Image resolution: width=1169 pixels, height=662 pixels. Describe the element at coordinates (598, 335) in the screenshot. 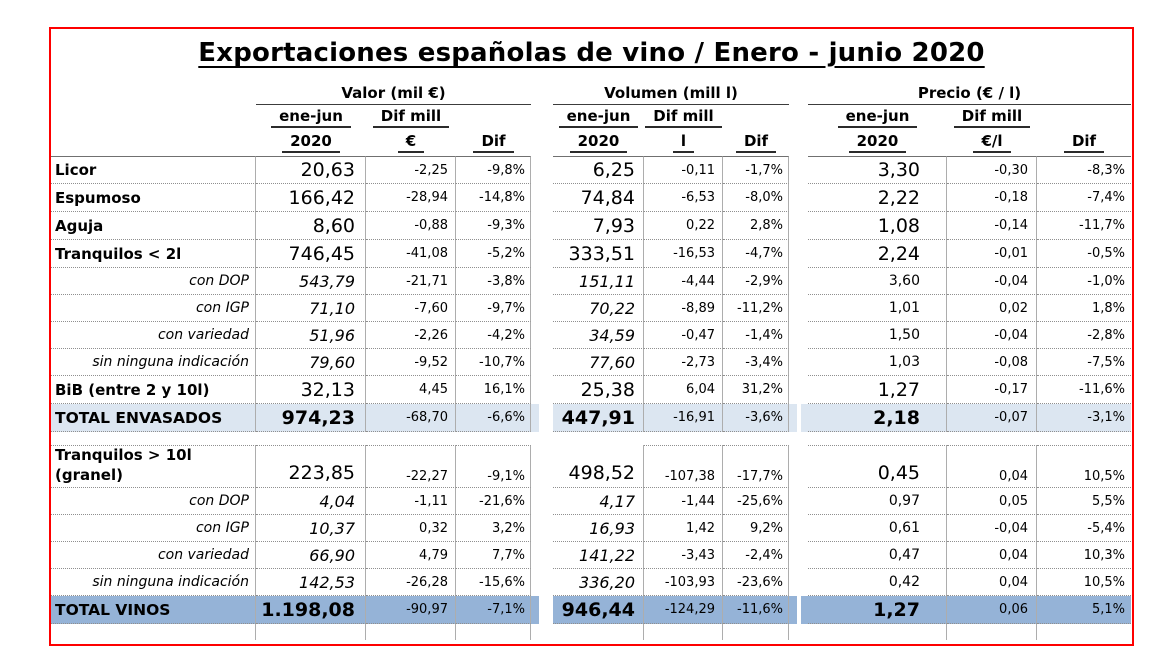

I see `cell-volumen-2020: 34,59` at that location.